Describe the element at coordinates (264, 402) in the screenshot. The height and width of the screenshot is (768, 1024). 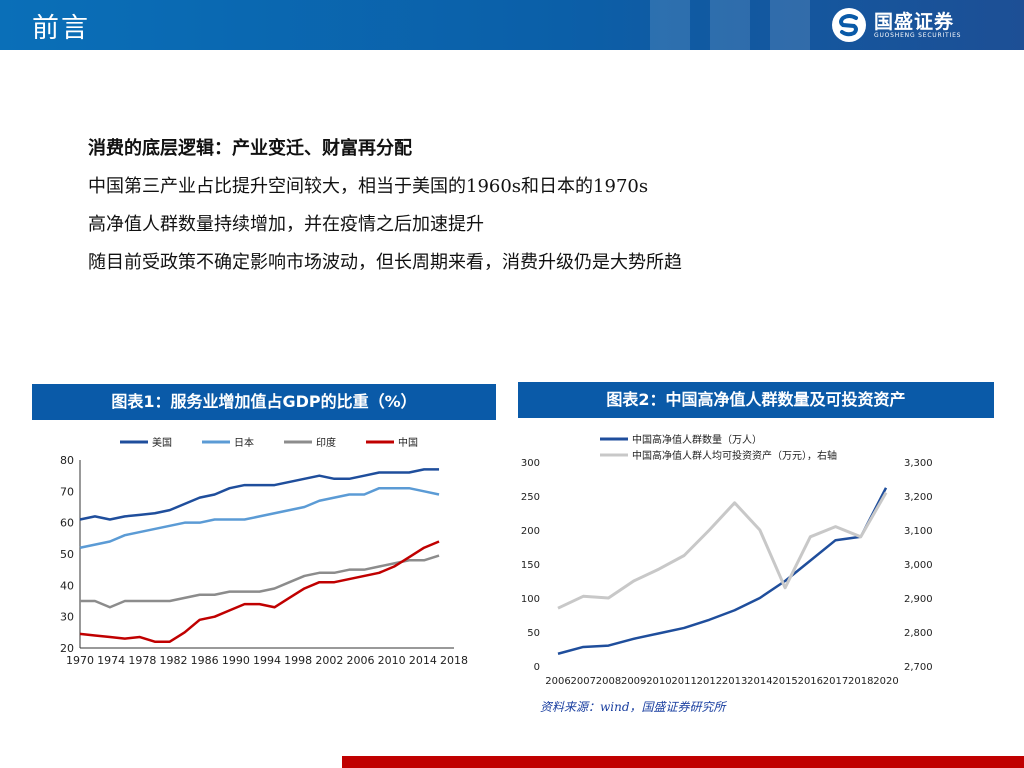
I see `figure1-title: 图表1：服务业增加值占GDP的比重（%）` at that location.